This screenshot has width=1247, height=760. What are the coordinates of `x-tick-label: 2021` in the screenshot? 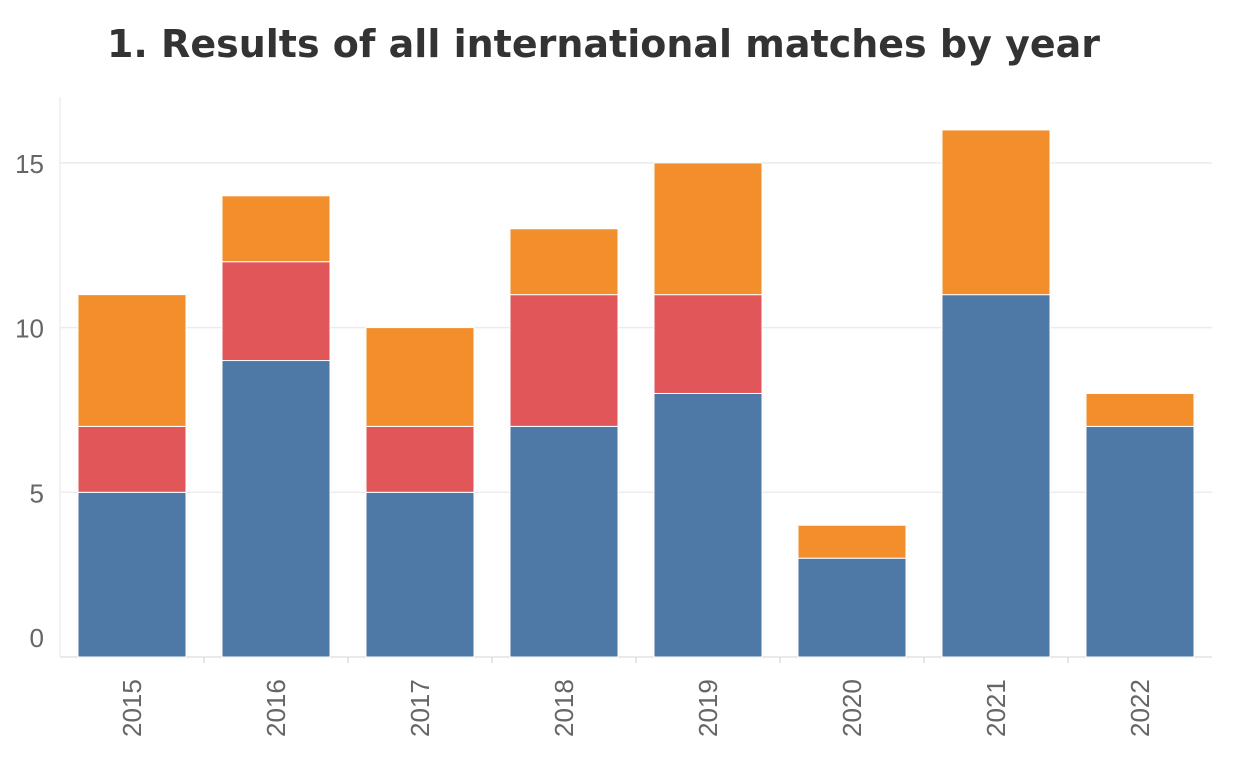 It's located at (996, 708).